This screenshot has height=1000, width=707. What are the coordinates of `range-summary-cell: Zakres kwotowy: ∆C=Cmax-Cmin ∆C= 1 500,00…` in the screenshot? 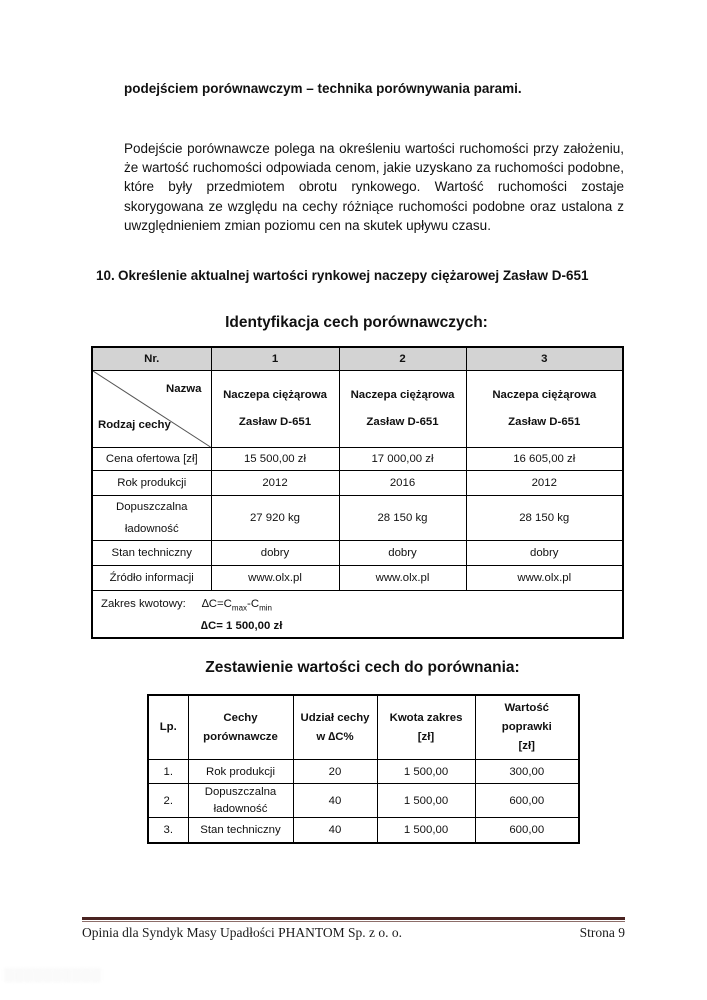 It's located at (357, 614).